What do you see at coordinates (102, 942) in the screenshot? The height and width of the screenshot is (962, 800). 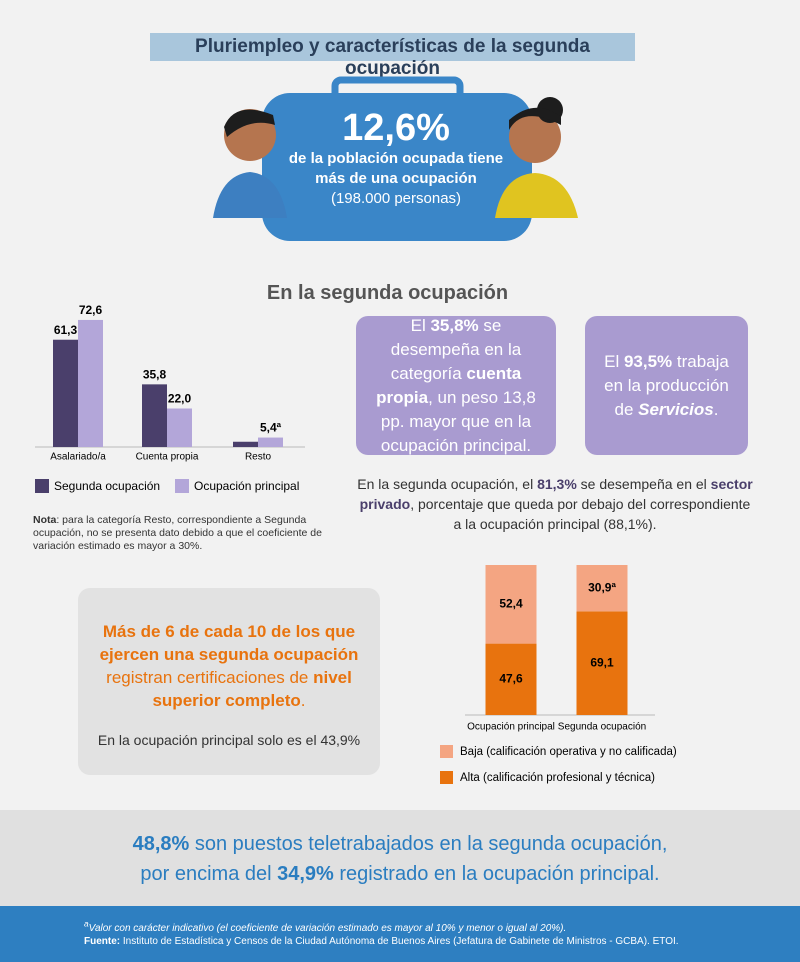 I see `text: Fuente:` at bounding box center [102, 942].